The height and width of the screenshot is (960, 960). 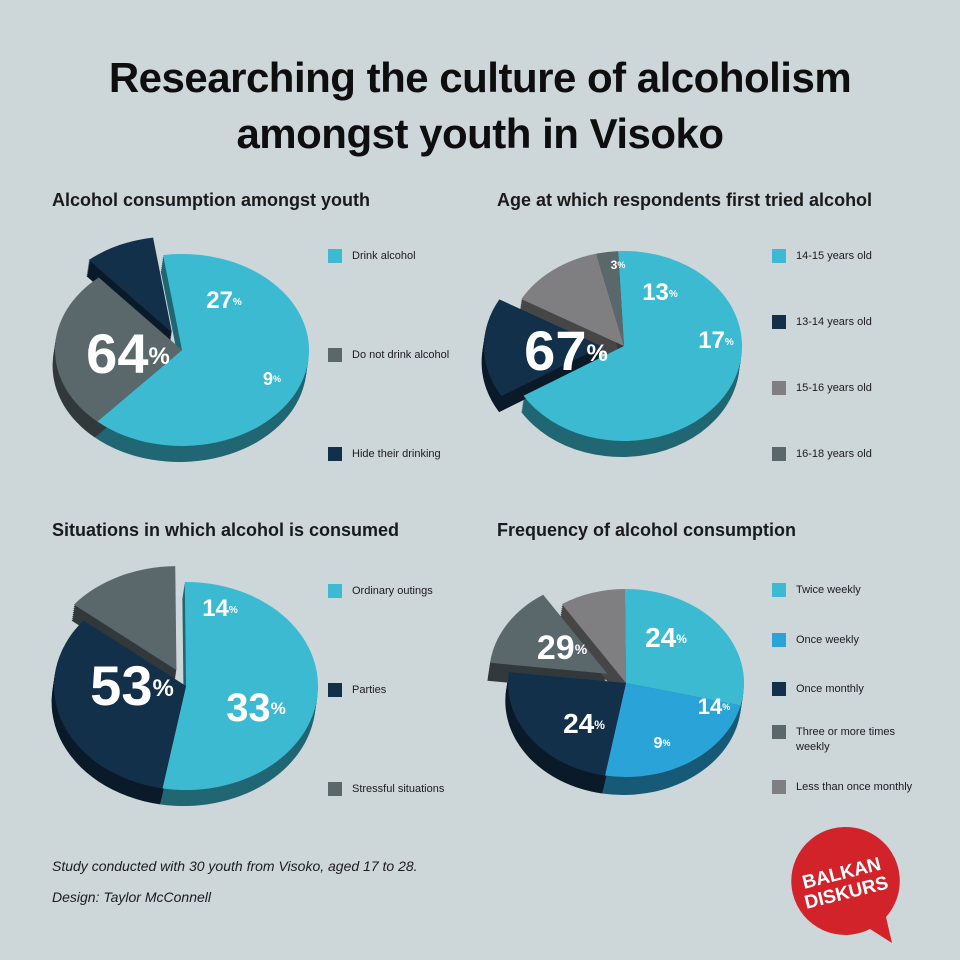 I want to click on legend-item: Twice weekly, so click(x=847, y=590).